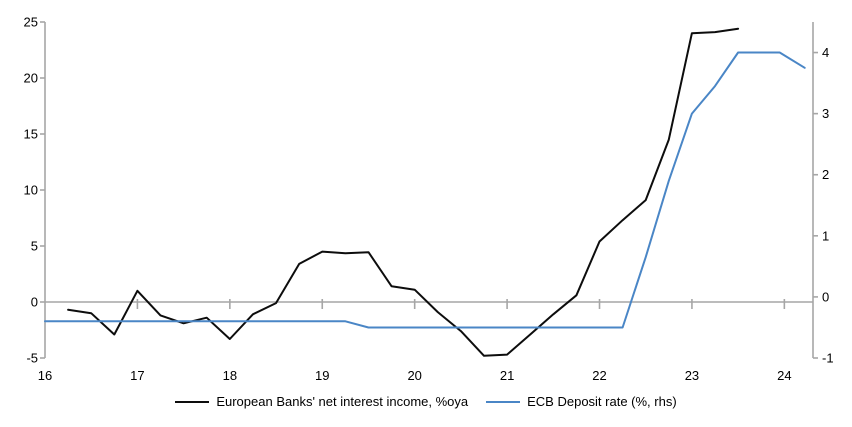 The image size is (852, 427). I want to click on legend-item-deposit-rate: ECB Deposit rate (%, rhs), so click(581, 401).